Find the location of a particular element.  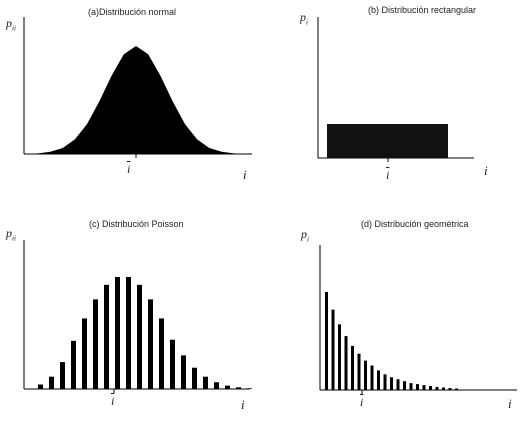

chart-title-rectangular: (b) Distribución rectangular is located at coordinates (422, 10).